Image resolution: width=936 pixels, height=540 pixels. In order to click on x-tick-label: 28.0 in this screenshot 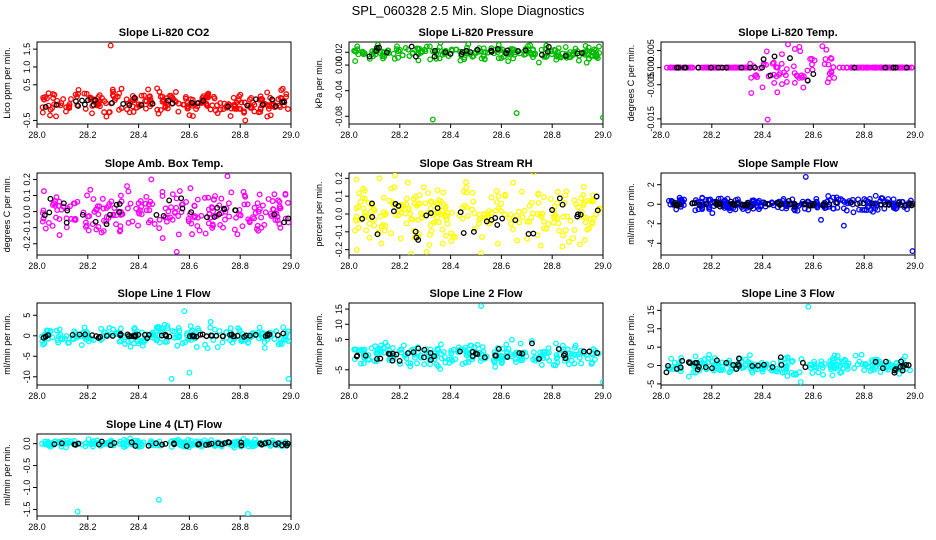, I will do `click(349, 396)`.